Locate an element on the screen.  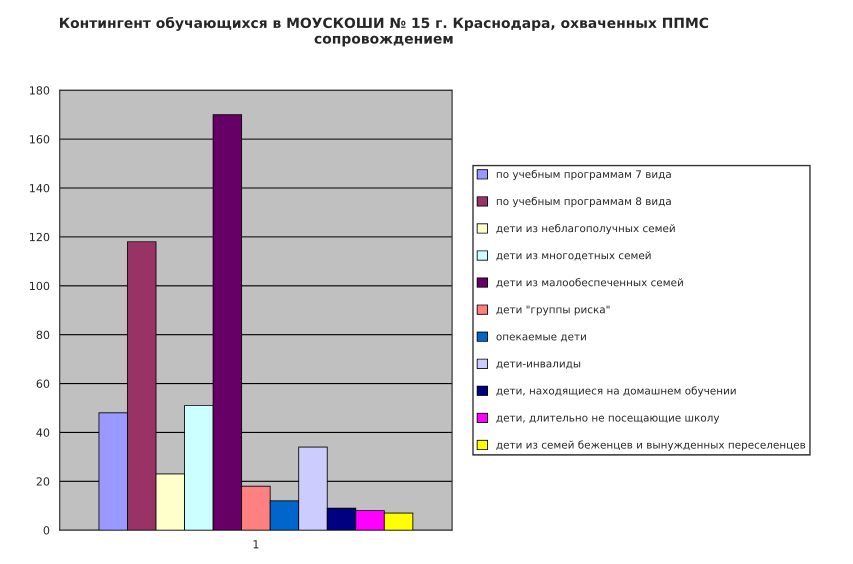
legend-label: дети из семей беженцев и вынужденных переселенцев is located at coordinates (651, 445).